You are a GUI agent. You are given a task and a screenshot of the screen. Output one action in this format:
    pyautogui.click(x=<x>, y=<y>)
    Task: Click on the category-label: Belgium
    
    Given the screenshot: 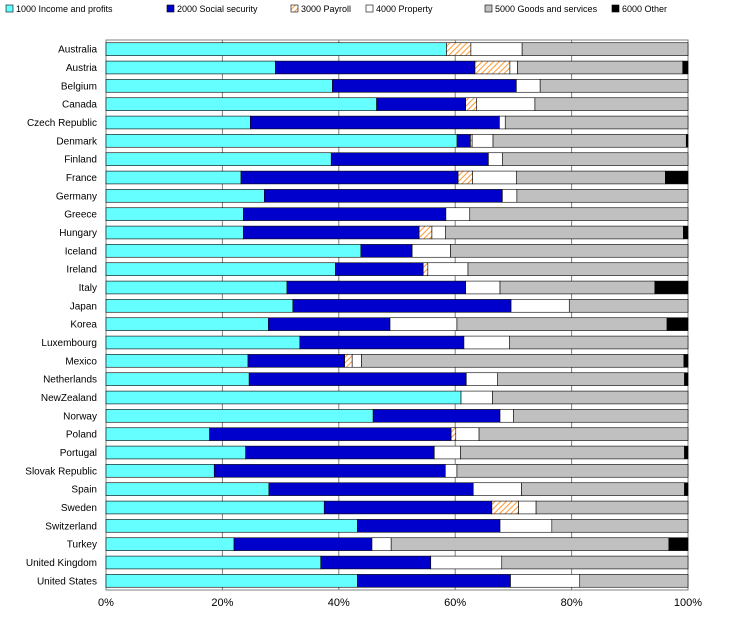 What is the action you would take?
    pyautogui.click(x=79, y=86)
    